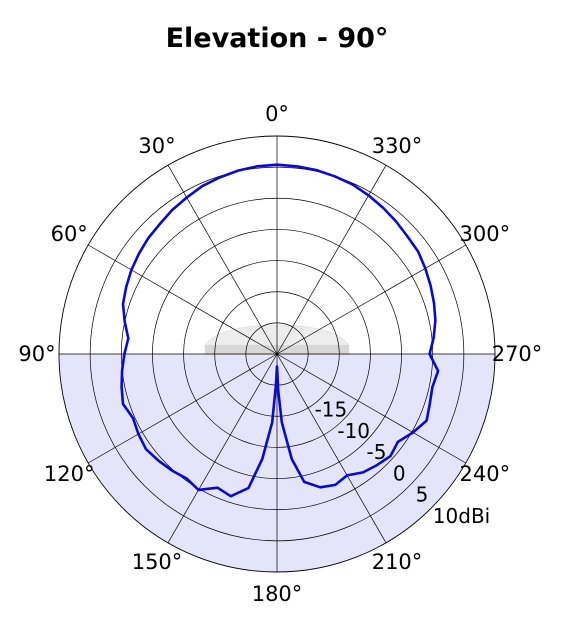  Describe the element at coordinates (277, 38) in the screenshot. I see `chart-title: Elevation - 90°` at that location.